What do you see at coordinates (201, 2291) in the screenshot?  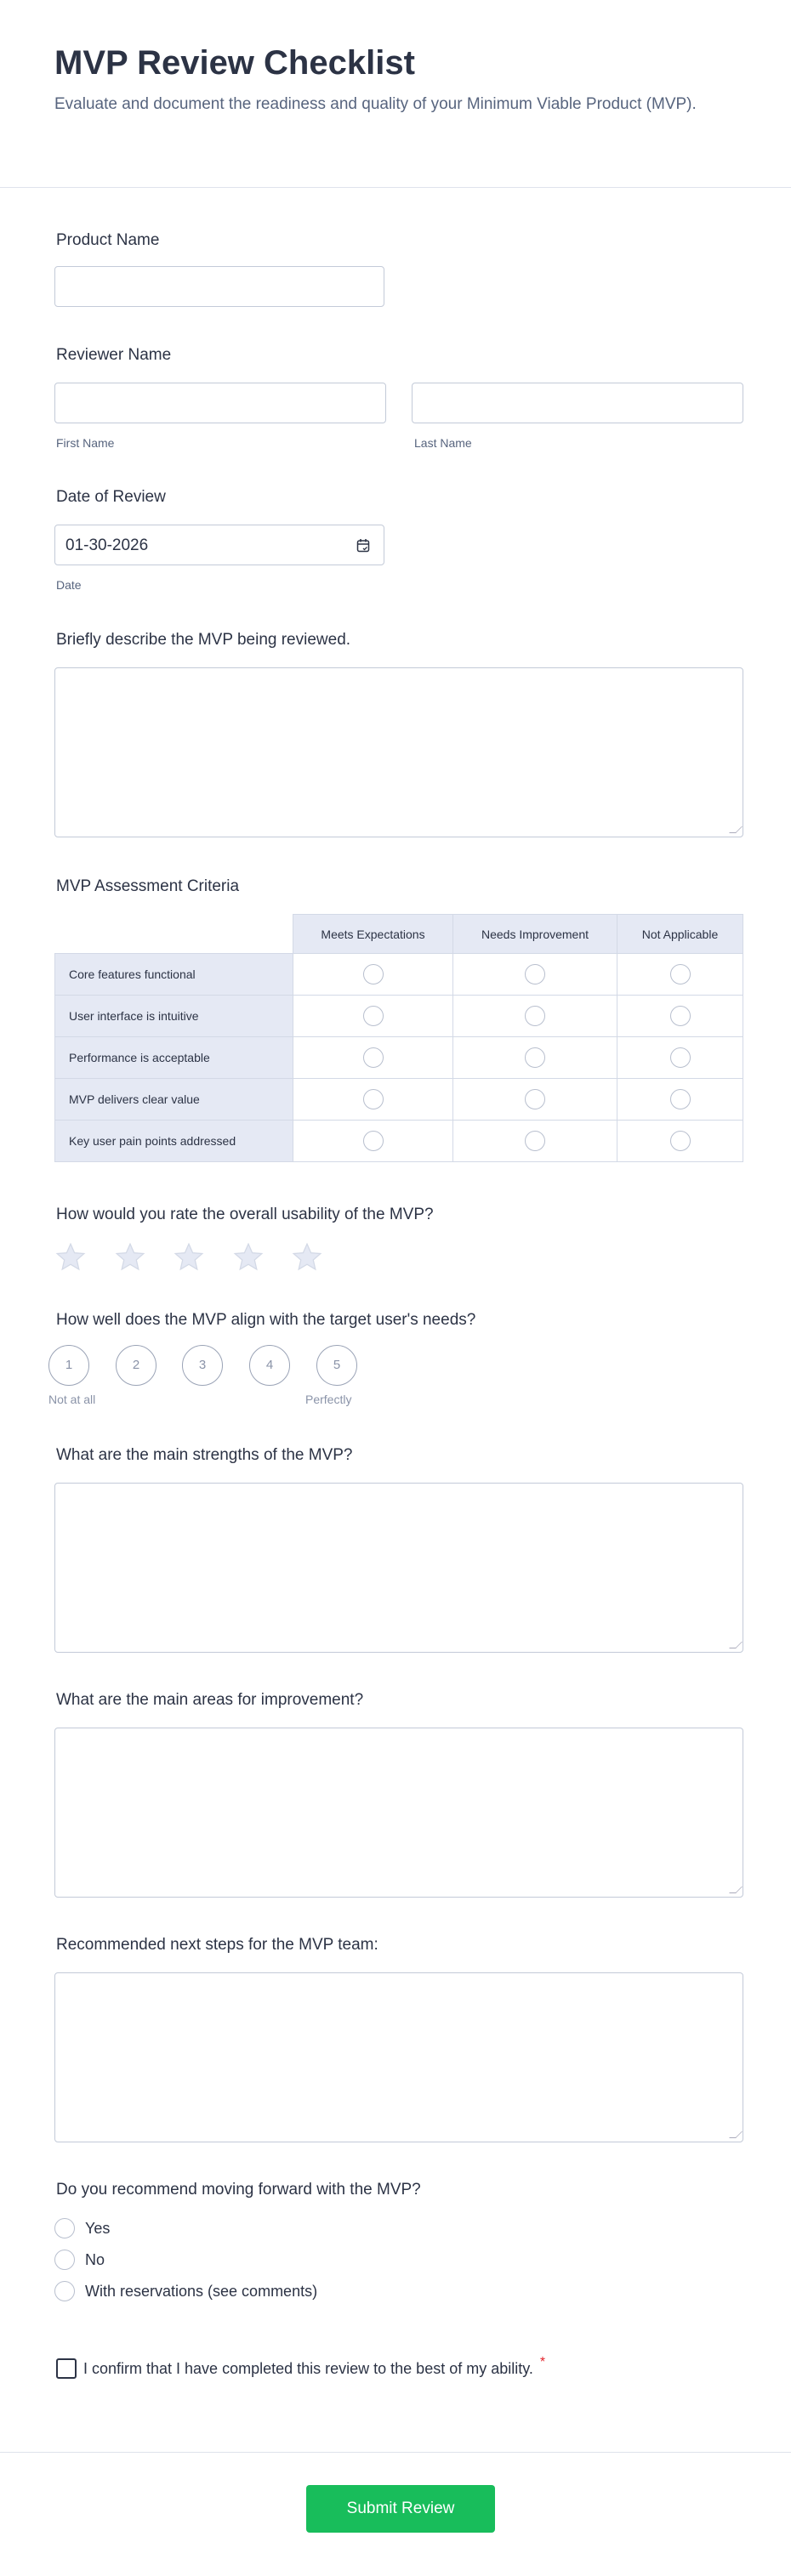 I see `option-label: With reservations (see comments)` at bounding box center [201, 2291].